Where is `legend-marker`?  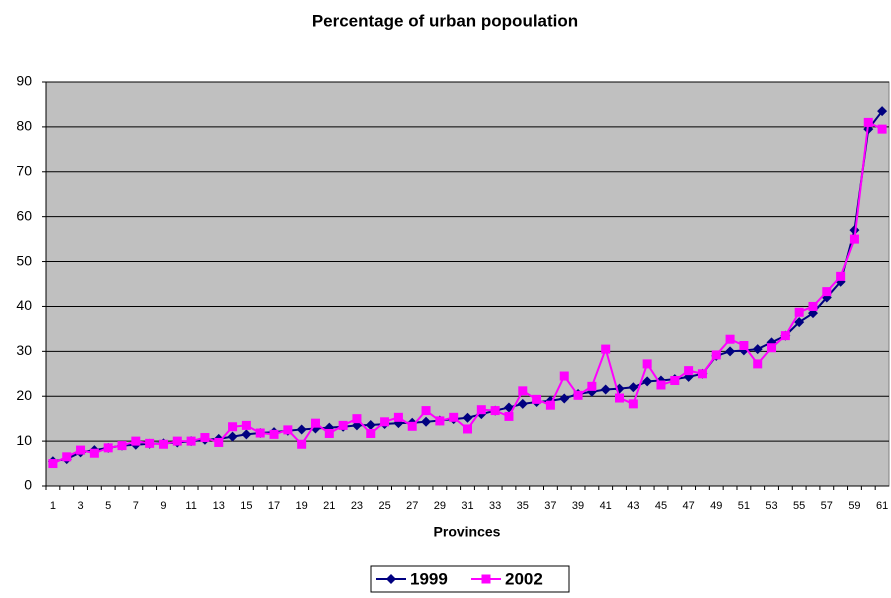
legend-marker is located at coordinates (486, 579).